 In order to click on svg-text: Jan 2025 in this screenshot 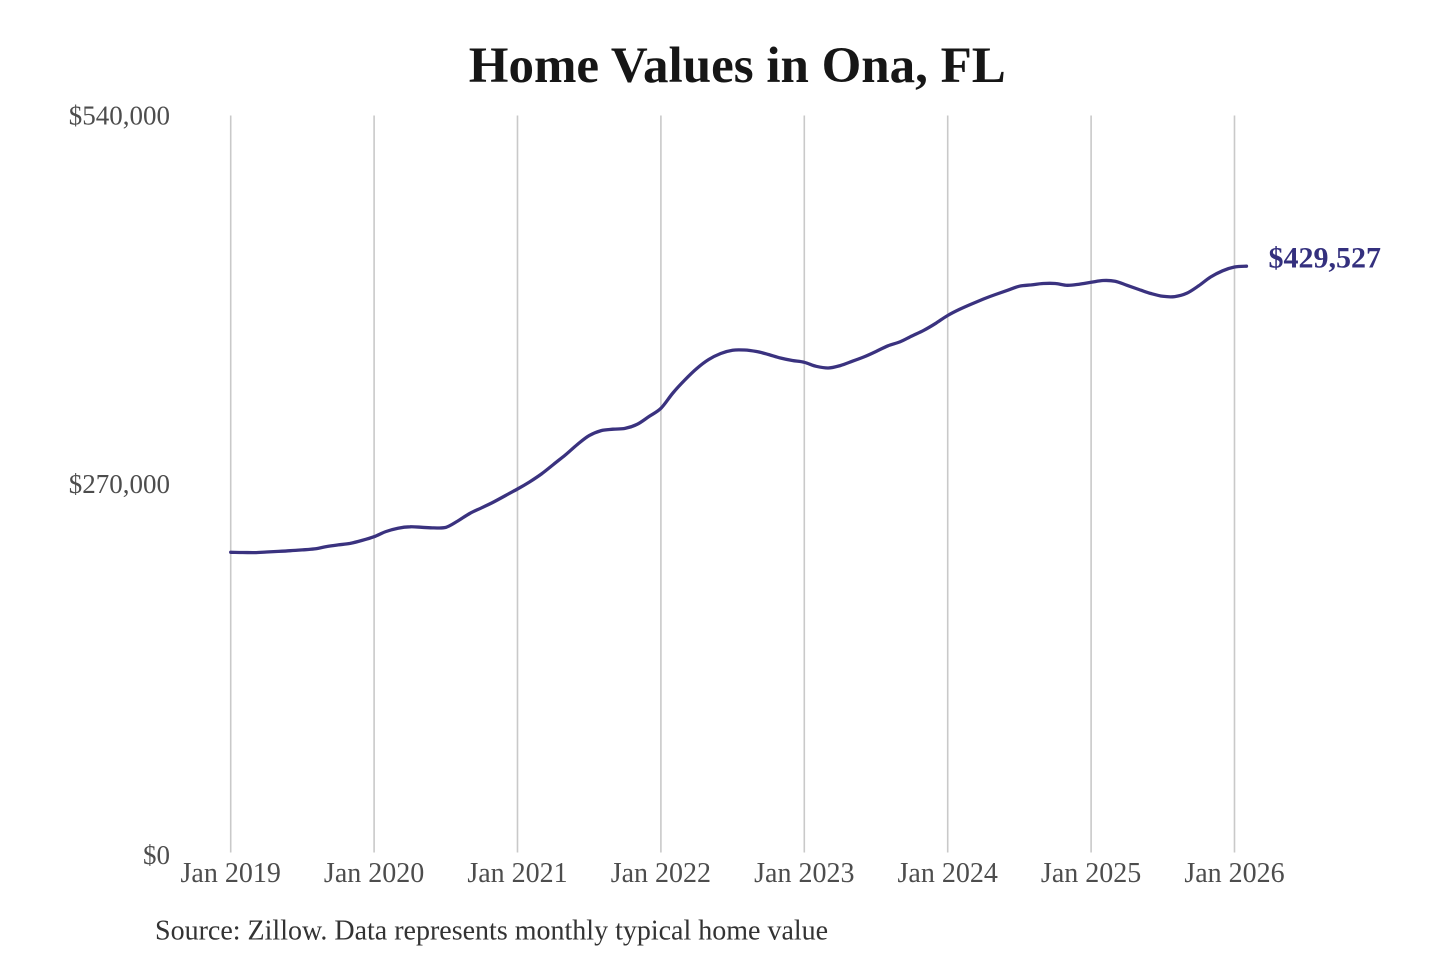, I will do `click(1091, 873)`.